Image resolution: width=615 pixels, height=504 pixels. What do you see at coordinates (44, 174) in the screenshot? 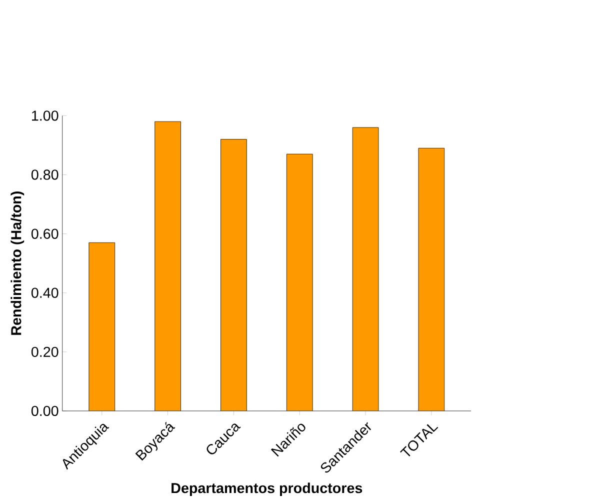
I see `y-tick-label: 0.80` at bounding box center [44, 174].